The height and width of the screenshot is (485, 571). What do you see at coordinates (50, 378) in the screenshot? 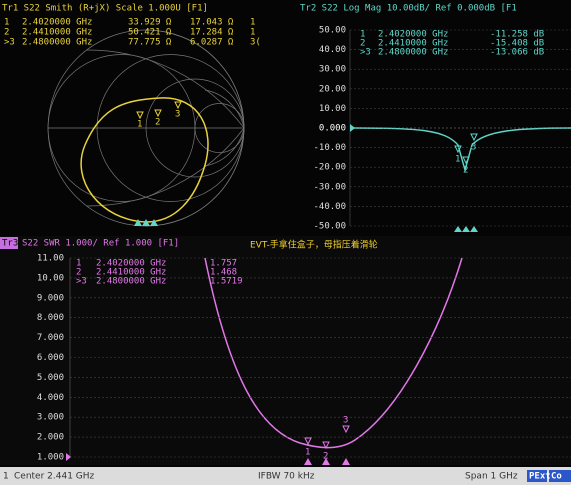
I see `y-tick-label: 5.000` at bounding box center [50, 378].